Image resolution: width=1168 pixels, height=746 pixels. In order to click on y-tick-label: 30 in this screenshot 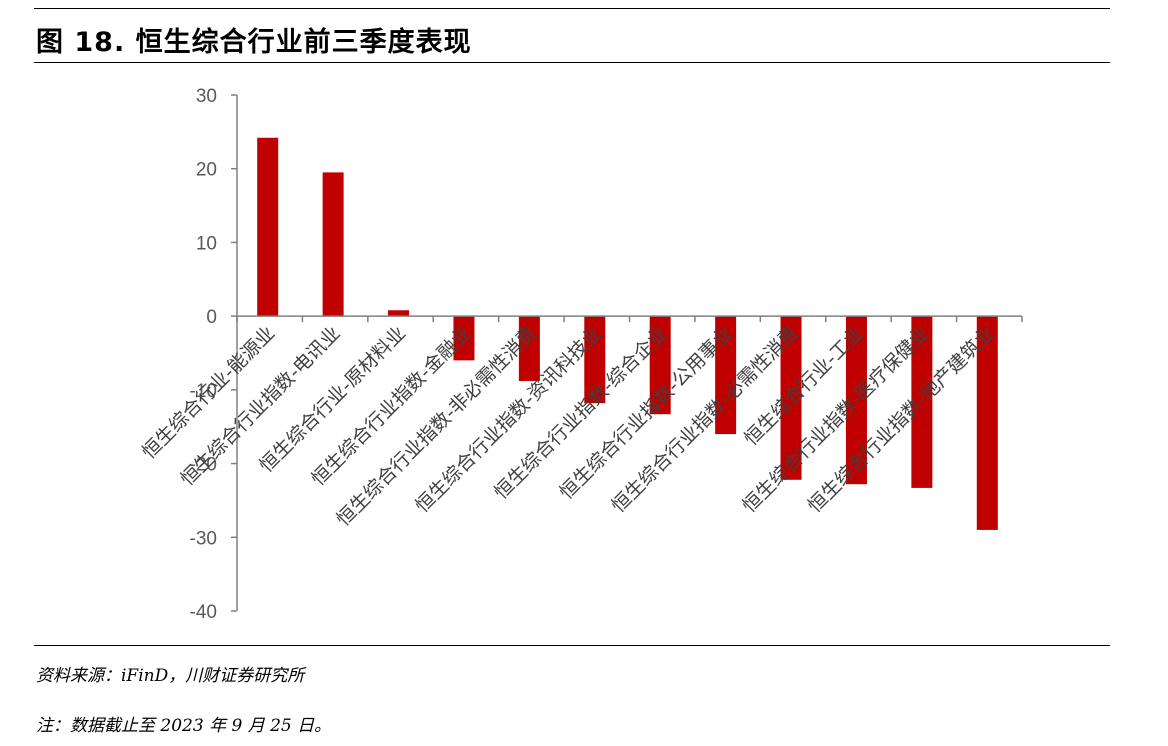, I will do `click(206, 96)`.